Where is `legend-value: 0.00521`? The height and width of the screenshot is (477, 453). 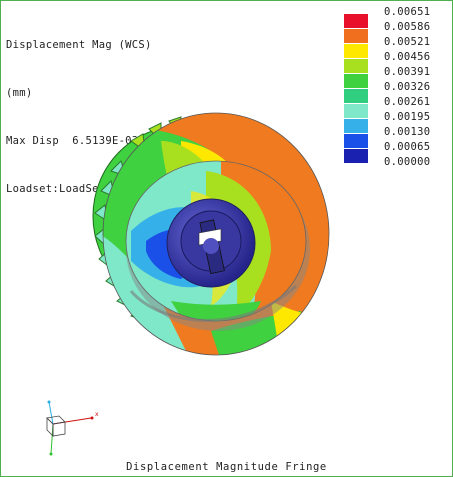
legend-value: 0.00521 is located at coordinates (407, 42).